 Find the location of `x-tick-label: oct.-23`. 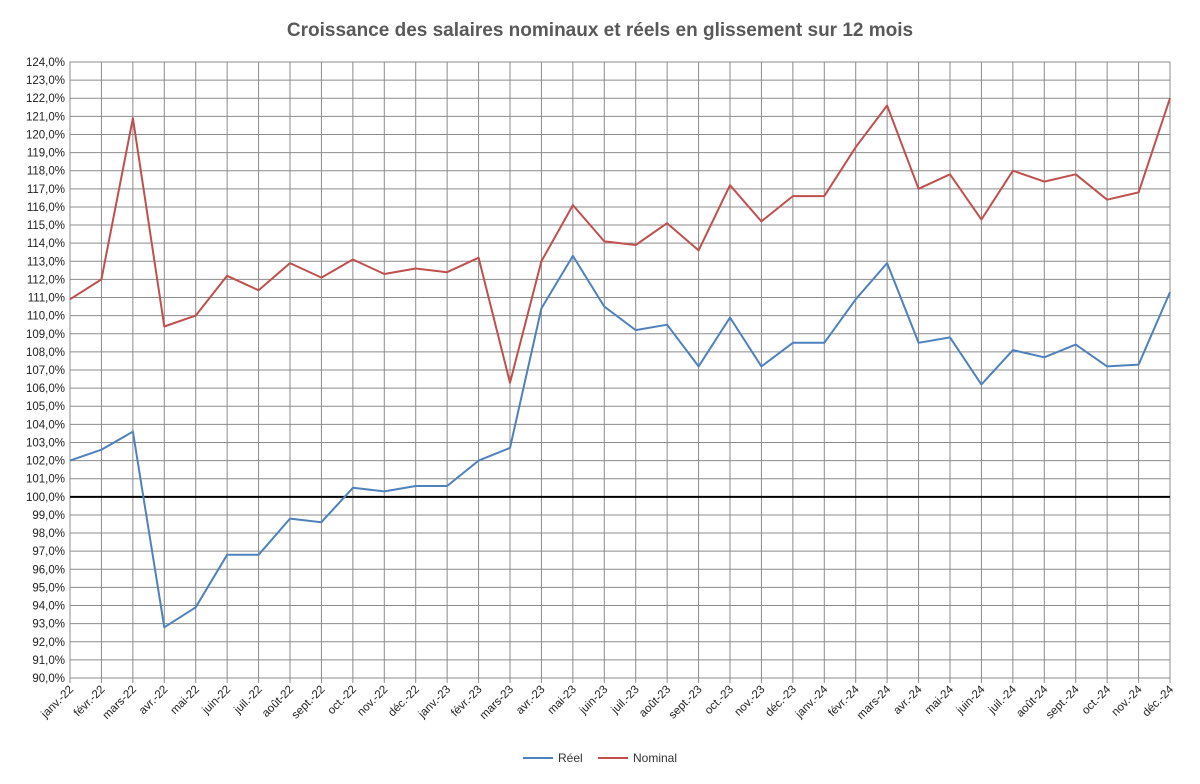

x-tick-label: oct.-23 is located at coordinates (719, 700).